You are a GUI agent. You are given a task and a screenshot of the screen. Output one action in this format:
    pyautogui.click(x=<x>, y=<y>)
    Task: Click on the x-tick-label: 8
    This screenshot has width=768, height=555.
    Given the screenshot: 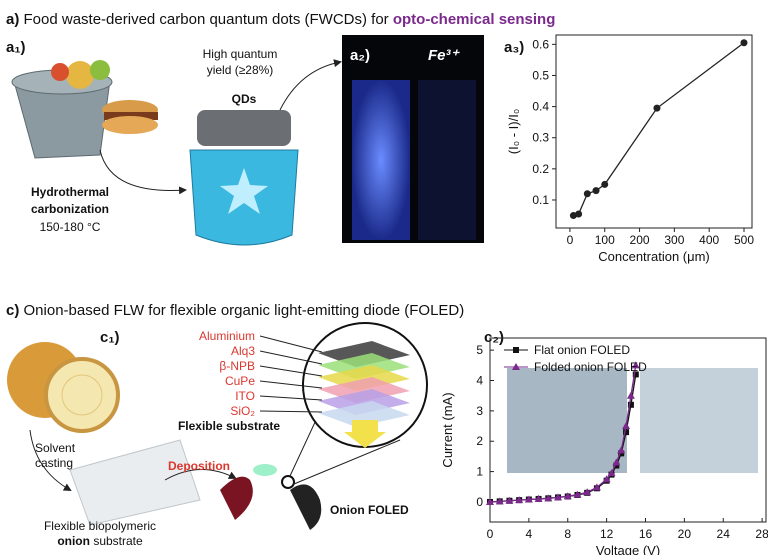 What is the action you would take?
    pyautogui.click(x=567, y=534)
    